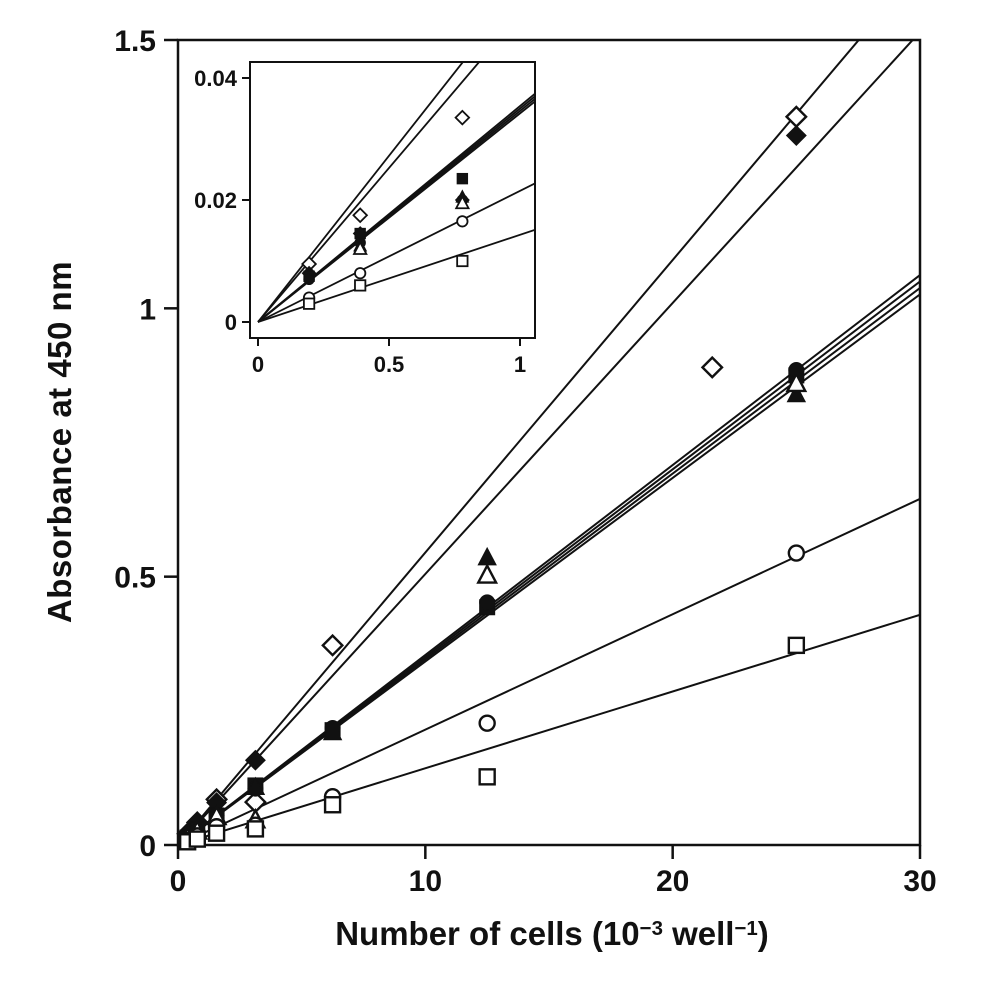 The height and width of the screenshot is (986, 1002). I want to click on open-diamond-inset-fit-line, so click(361, 192).